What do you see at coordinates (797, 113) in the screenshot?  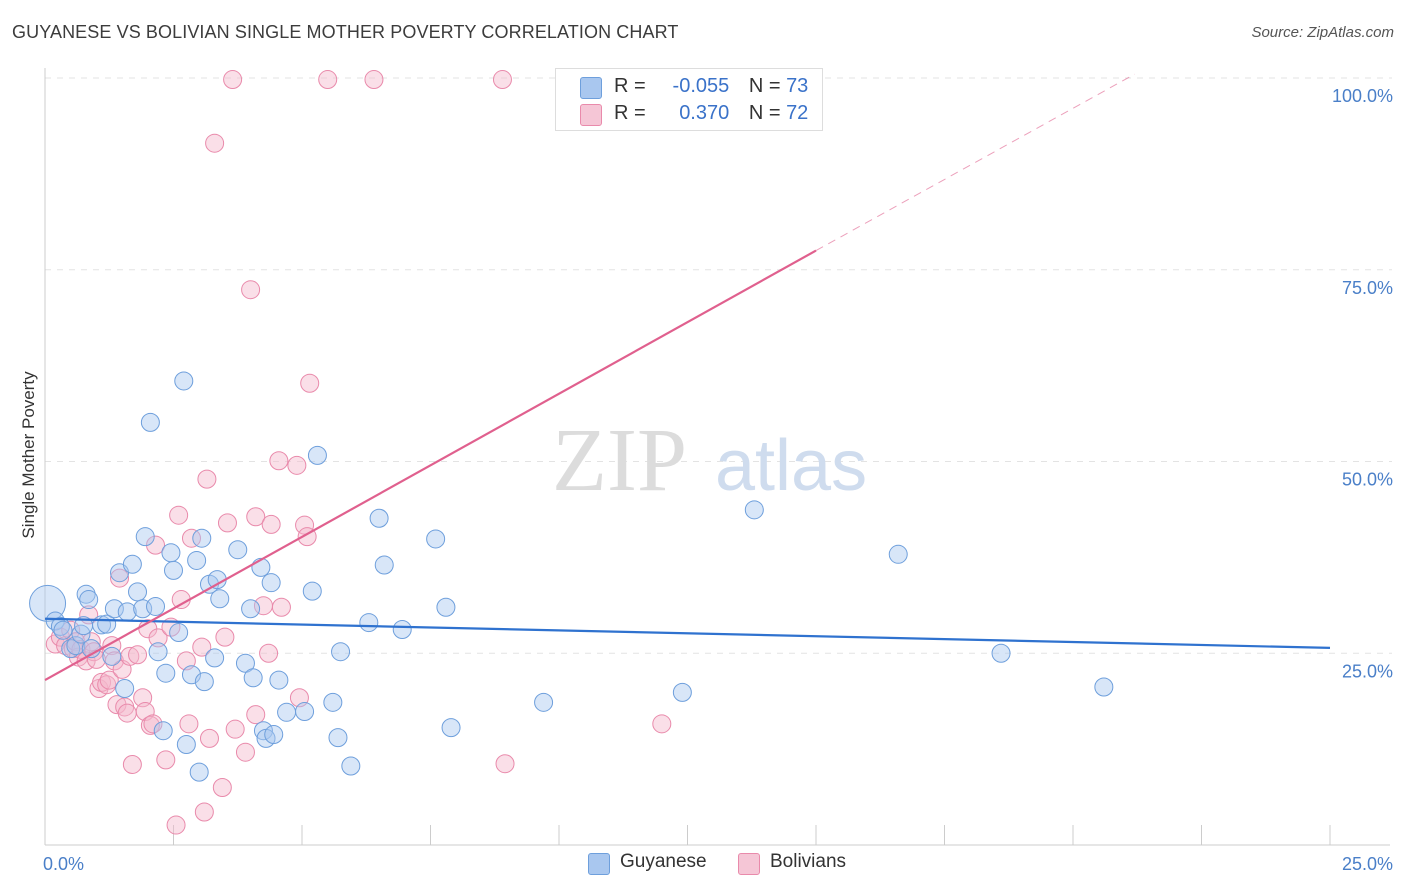 I see `legend-n-value: 72` at bounding box center [797, 113].